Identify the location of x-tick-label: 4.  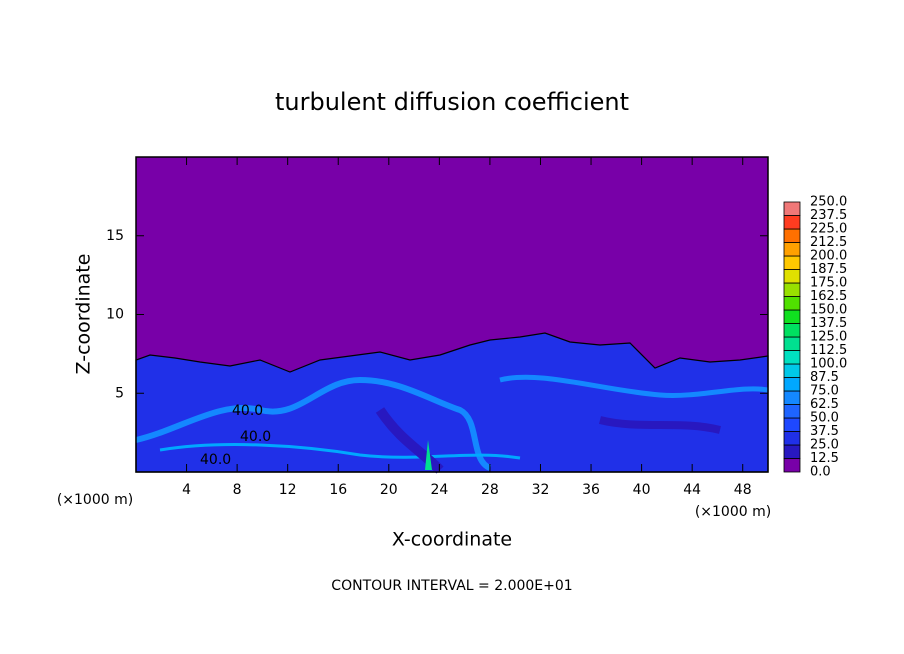
(186, 490).